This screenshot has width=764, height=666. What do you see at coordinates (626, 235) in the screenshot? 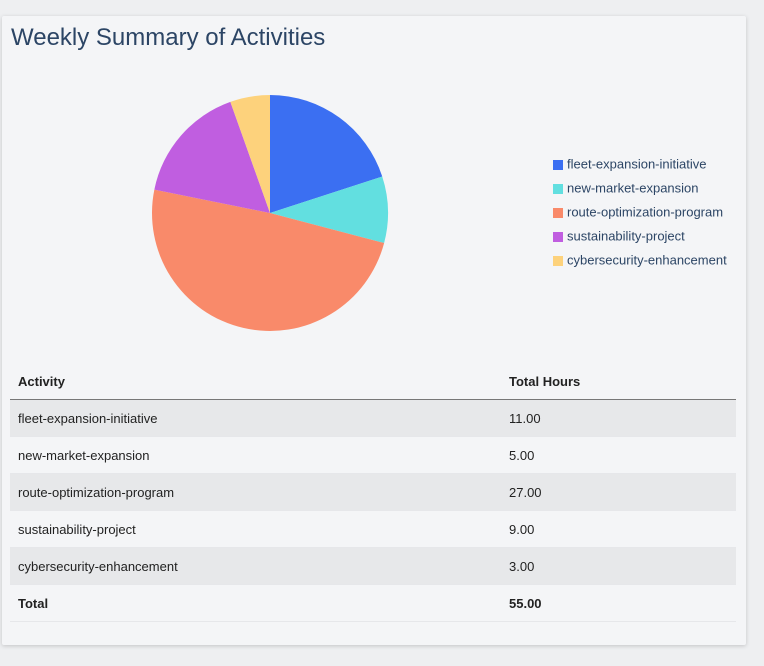
I see `legend-label: sustainability-project` at bounding box center [626, 235].